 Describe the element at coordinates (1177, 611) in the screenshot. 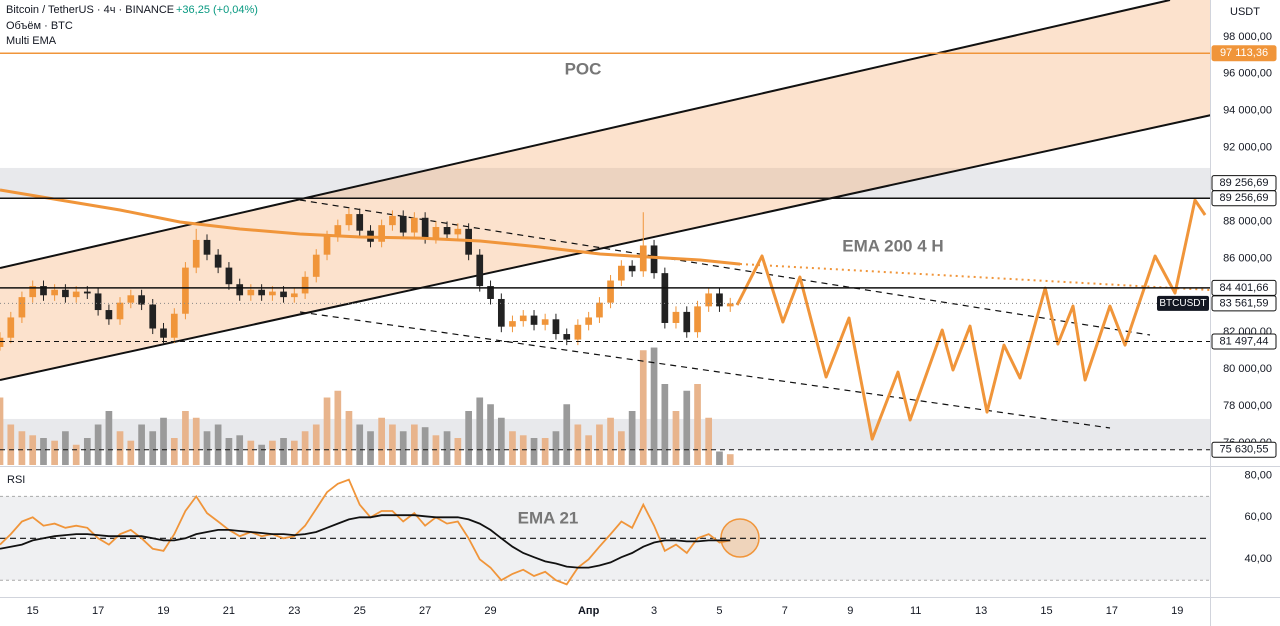

I see `x-tick-label: 19` at that location.